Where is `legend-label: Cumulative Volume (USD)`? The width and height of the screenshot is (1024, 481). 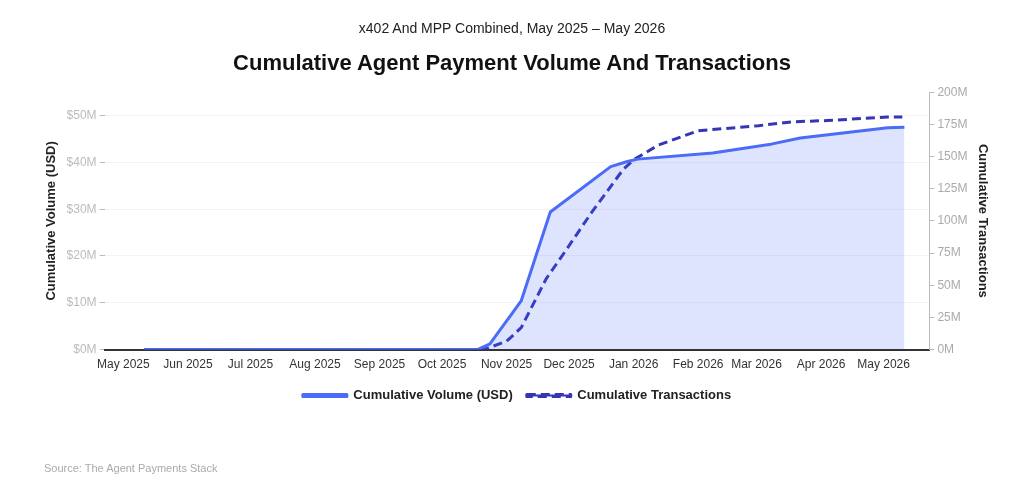 legend-label: Cumulative Volume (USD) is located at coordinates (433, 395).